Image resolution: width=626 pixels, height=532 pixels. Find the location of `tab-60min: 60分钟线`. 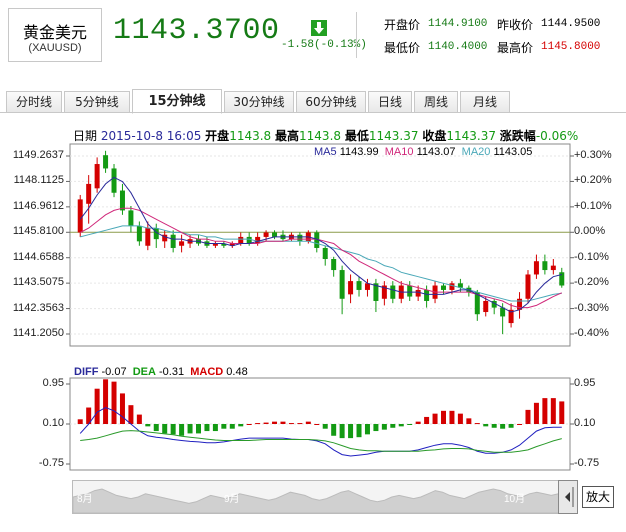

tab-60min: 60分钟线 is located at coordinates (331, 102).